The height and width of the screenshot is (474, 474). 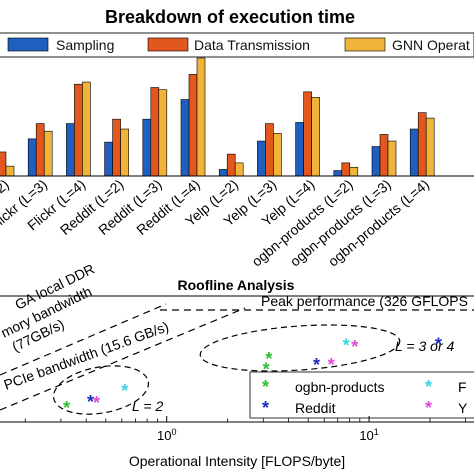 I want to click on cluster-l2-ellipse, so click(x=101, y=390).